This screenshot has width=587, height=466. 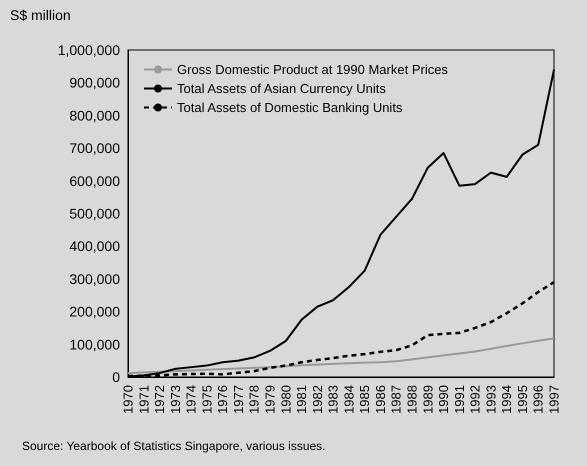 What do you see at coordinates (94, 115) in the screenshot?
I see `y-tick-label: 800,000` at bounding box center [94, 115].